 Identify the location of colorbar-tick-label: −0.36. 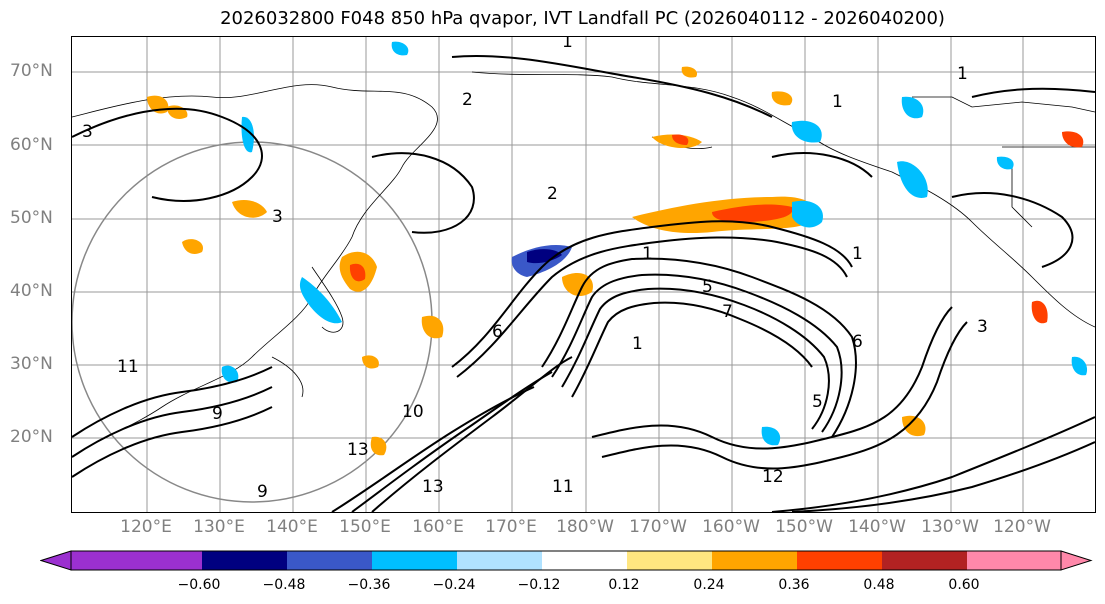
(369, 585).